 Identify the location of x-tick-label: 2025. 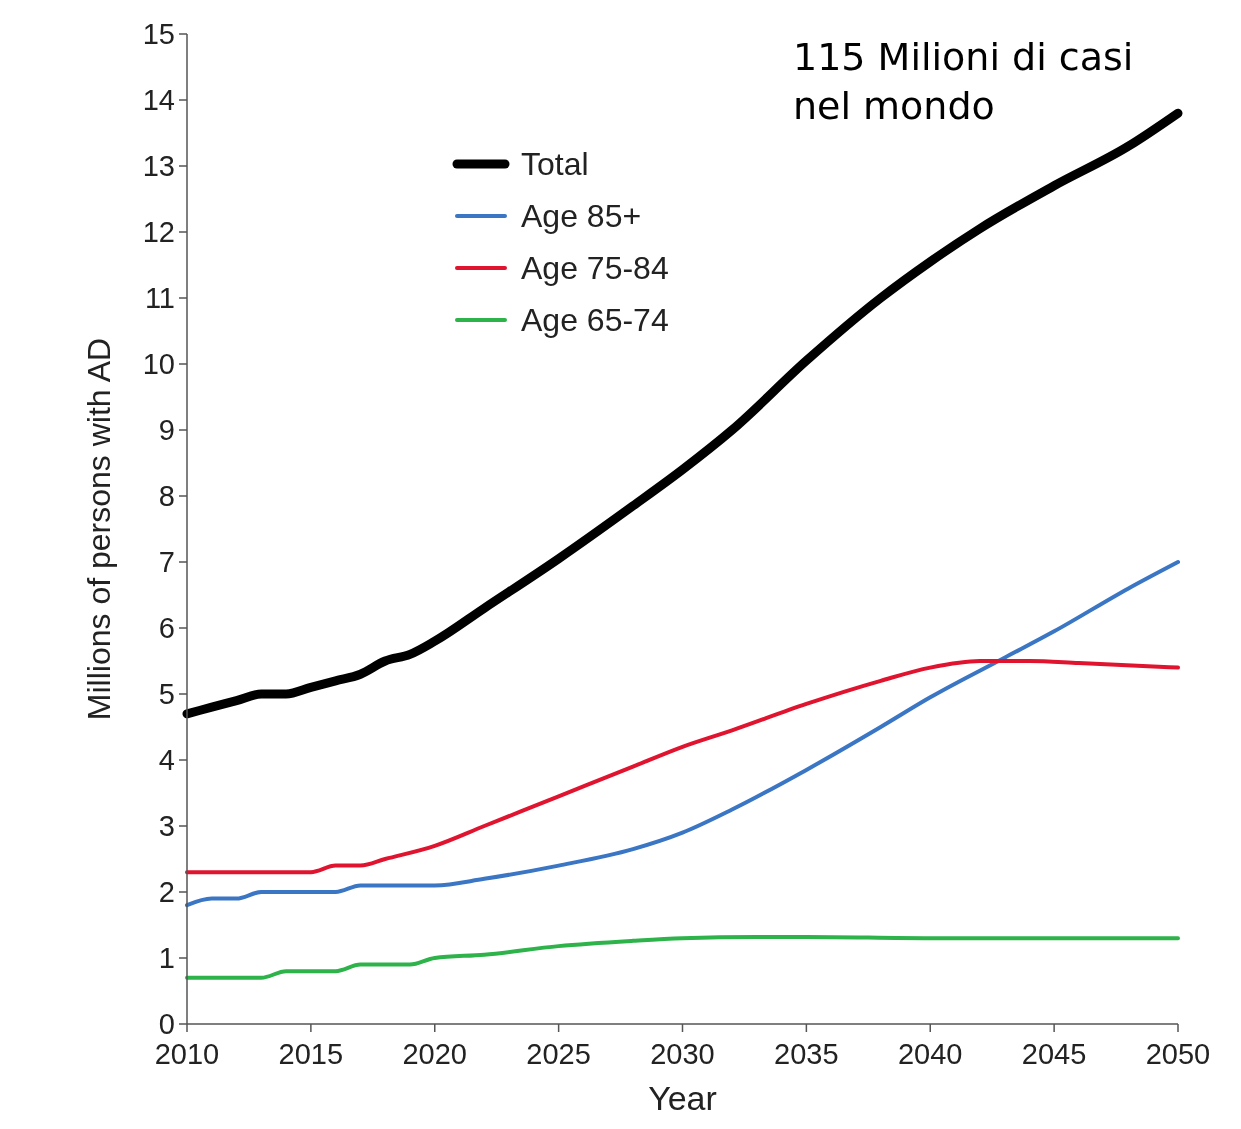
(558, 1054).